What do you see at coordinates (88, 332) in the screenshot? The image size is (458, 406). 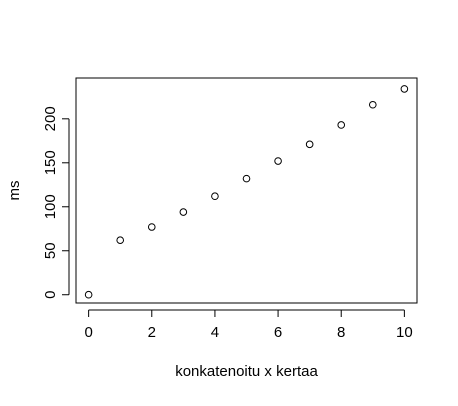 I see `x-tick-label: 0` at bounding box center [88, 332].